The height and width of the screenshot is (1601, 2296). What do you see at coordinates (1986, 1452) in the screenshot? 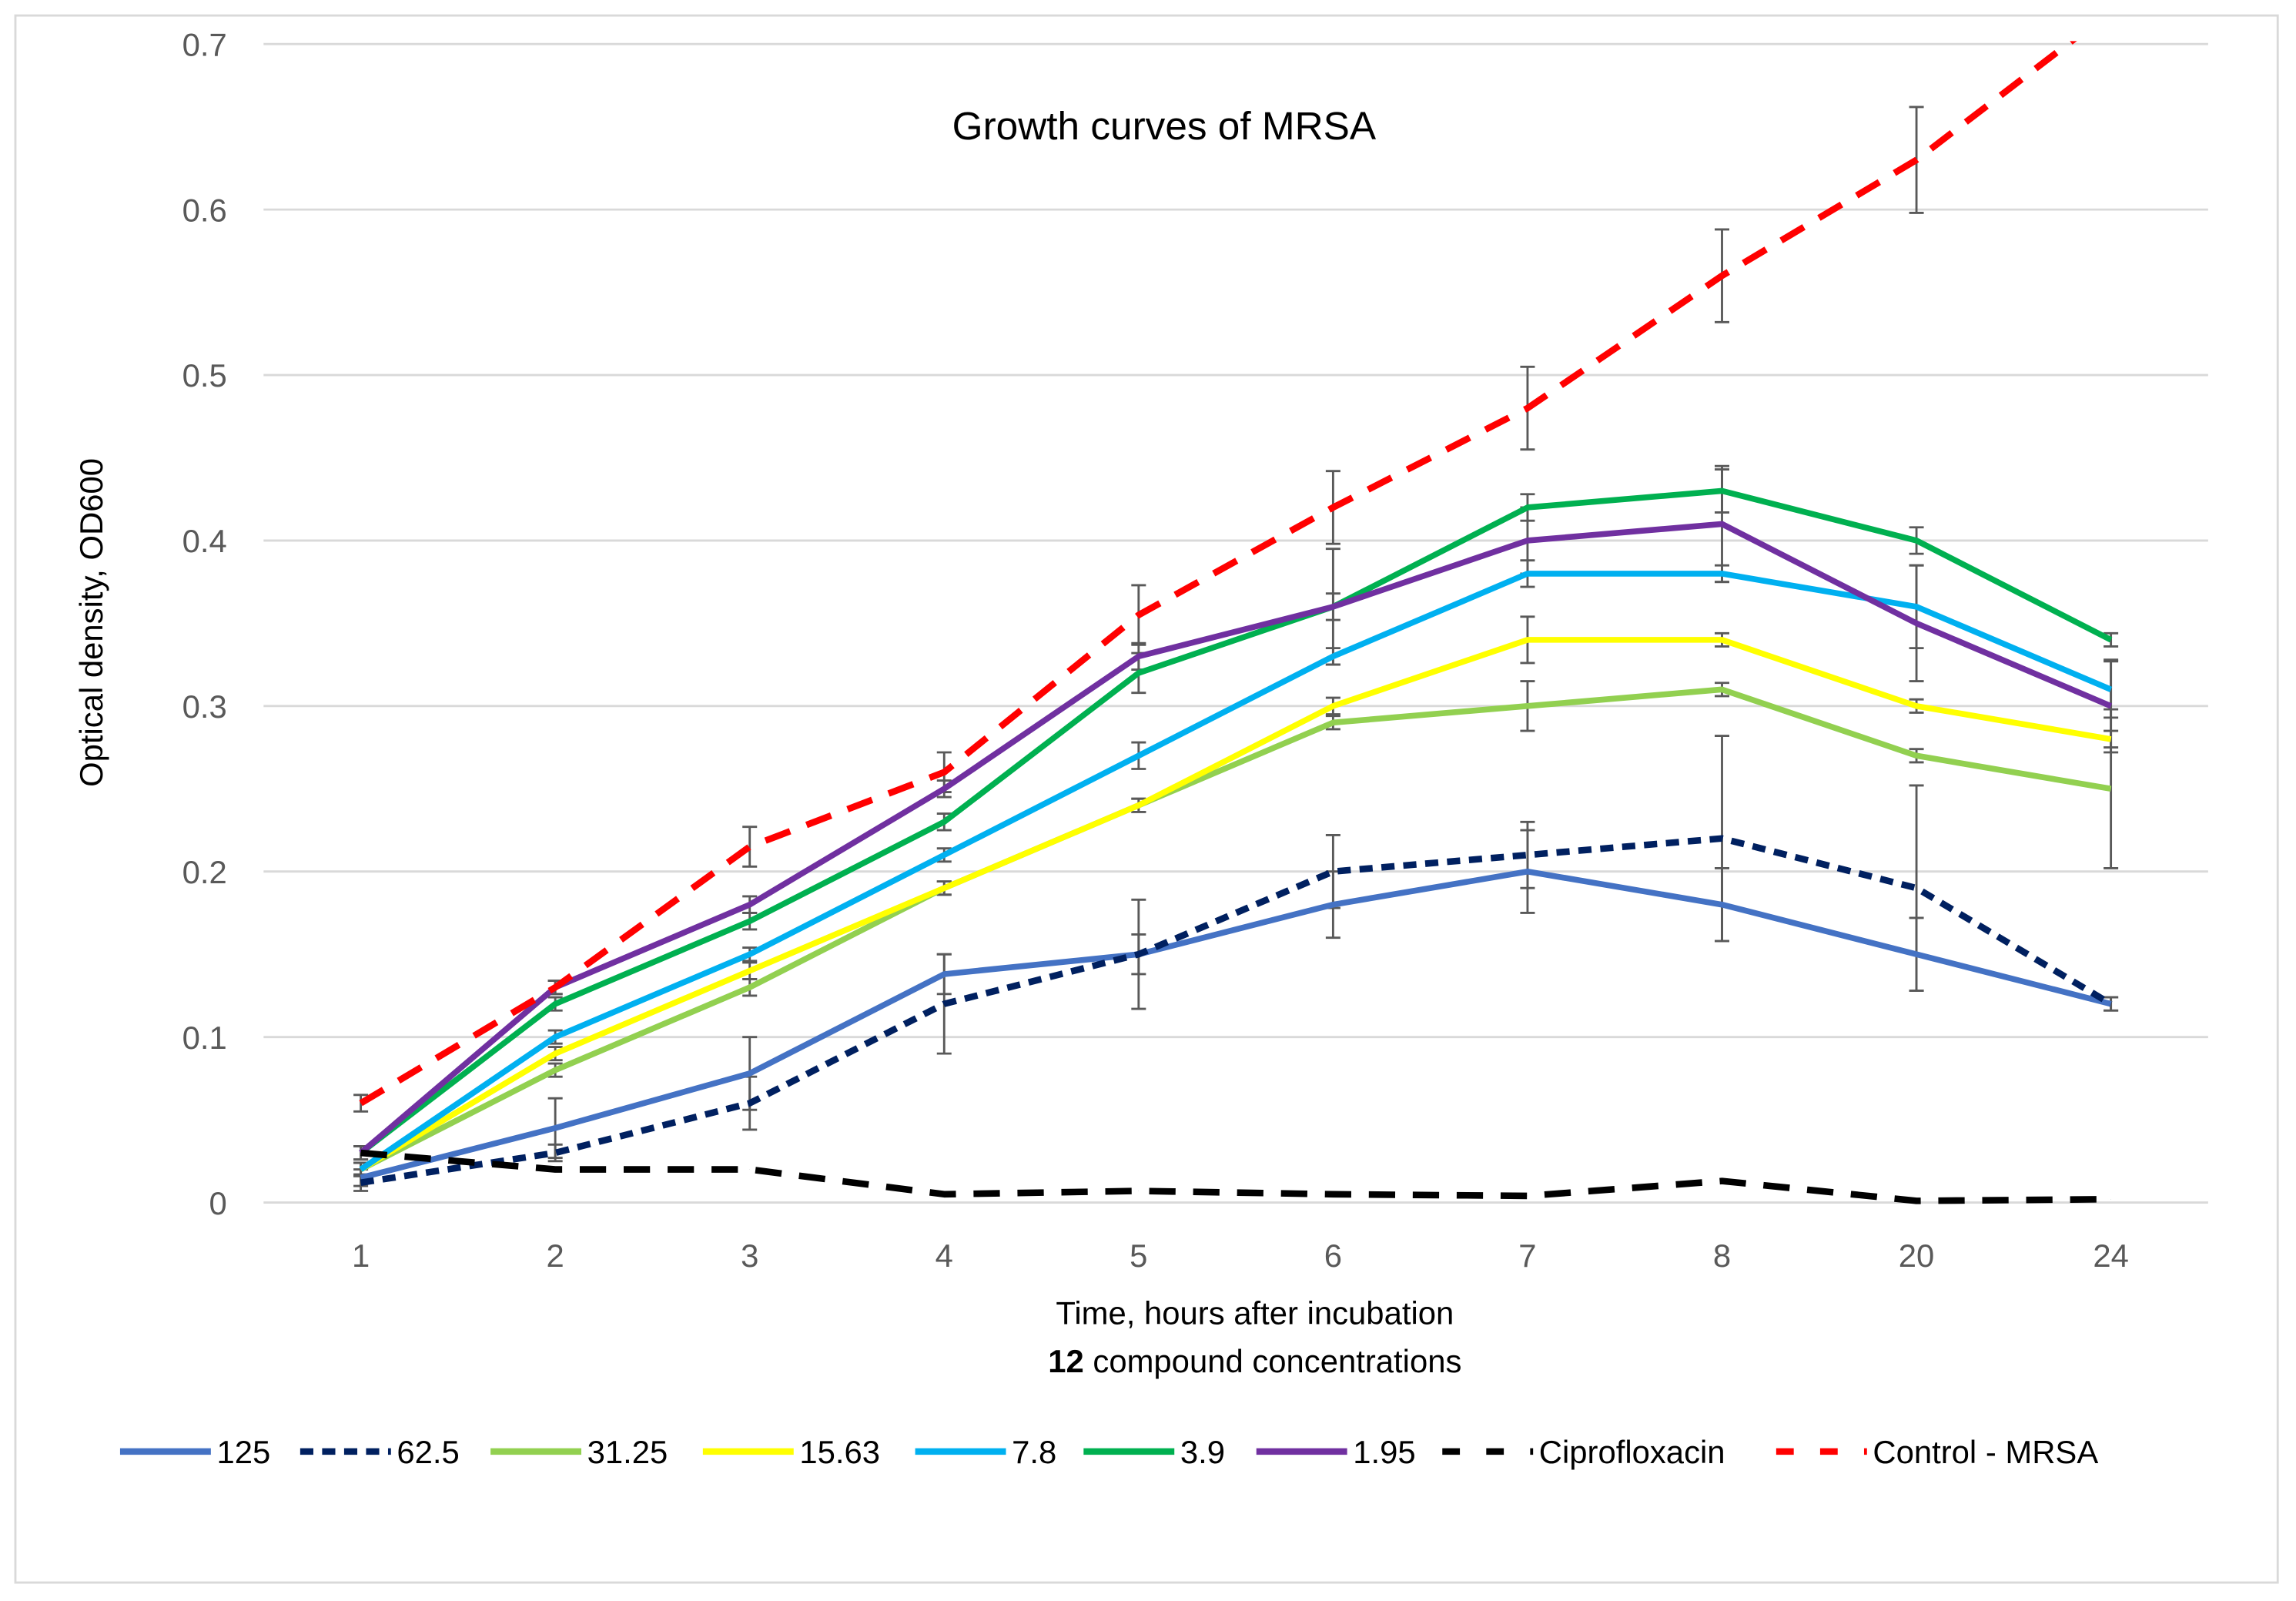
I see `legend-label: Control - MRSA` at bounding box center [1986, 1452].